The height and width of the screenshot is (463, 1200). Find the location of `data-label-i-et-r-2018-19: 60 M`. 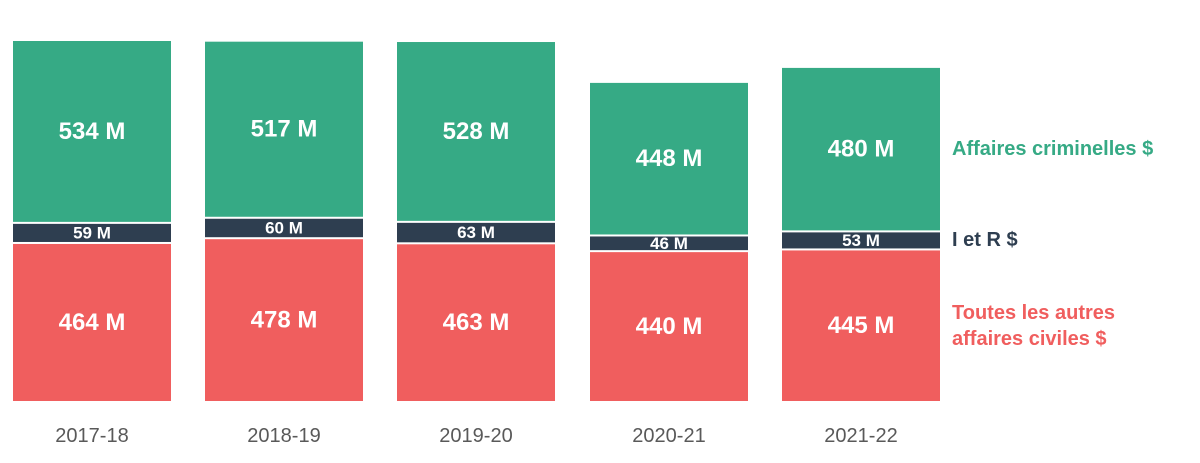

data-label-i-et-r-2018-19: 60 M is located at coordinates (284, 227).